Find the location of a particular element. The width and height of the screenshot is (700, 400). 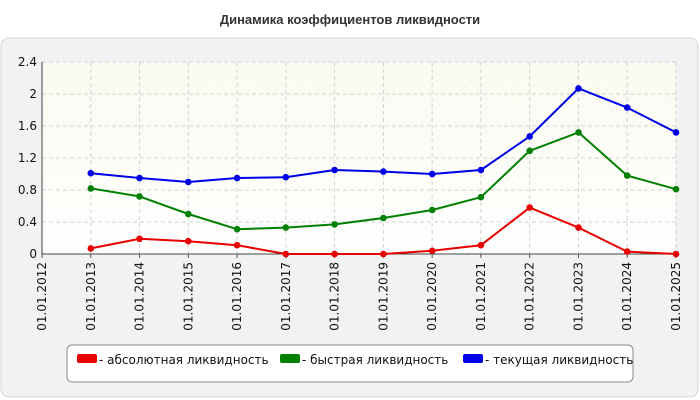

y-tick-label: 2 is located at coordinates (33, 94).